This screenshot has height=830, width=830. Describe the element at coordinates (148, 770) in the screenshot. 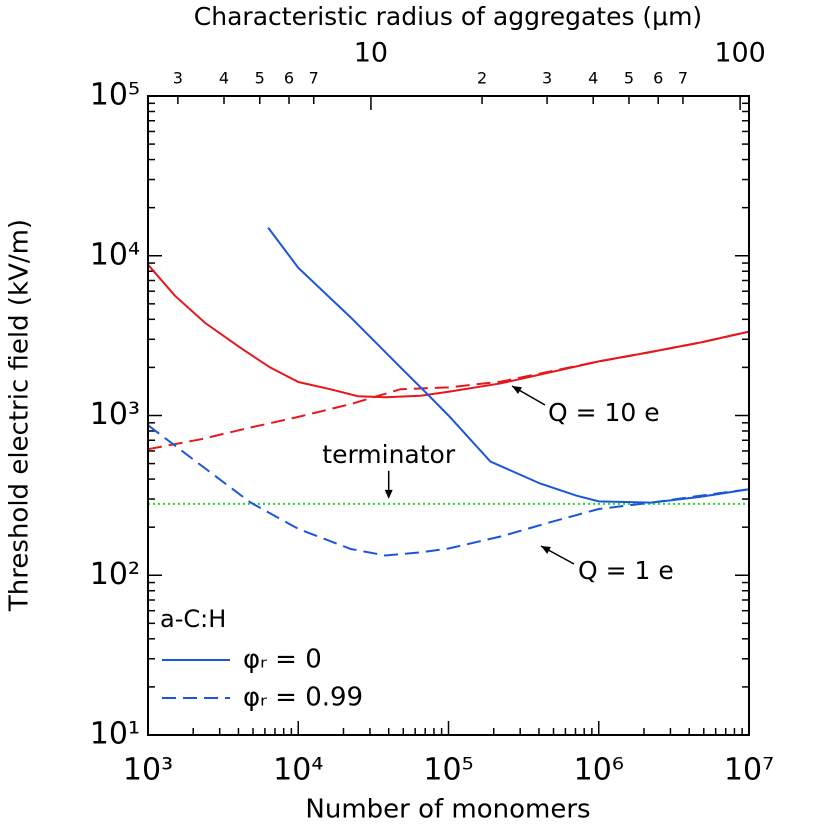

I see `x-tick-label: 10³` at that location.